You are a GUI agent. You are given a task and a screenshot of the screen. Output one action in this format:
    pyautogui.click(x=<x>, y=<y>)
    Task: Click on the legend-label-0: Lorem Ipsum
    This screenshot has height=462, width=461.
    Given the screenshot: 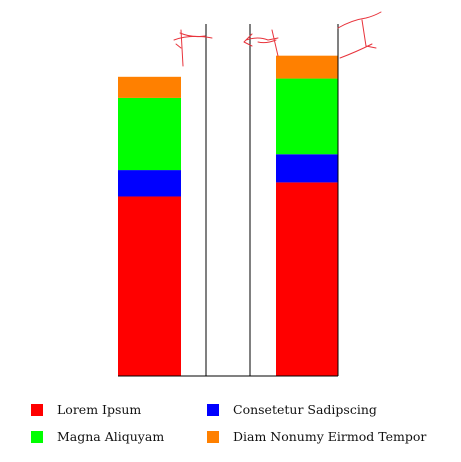 What is the action you would take?
    pyautogui.click(x=99, y=409)
    